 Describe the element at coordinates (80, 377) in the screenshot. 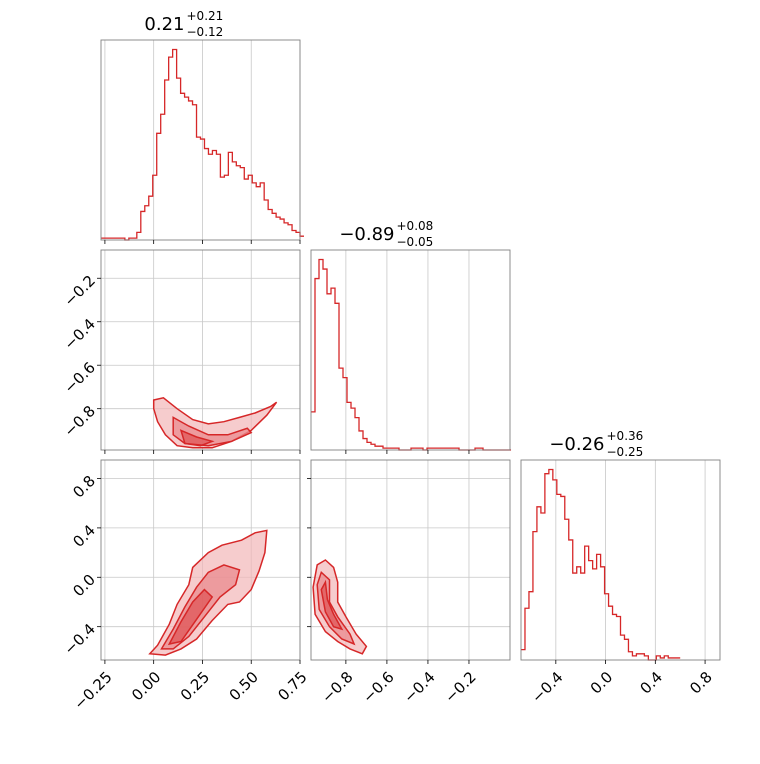

I see `cross-10-ytick-label-1: −0.6` at that location.